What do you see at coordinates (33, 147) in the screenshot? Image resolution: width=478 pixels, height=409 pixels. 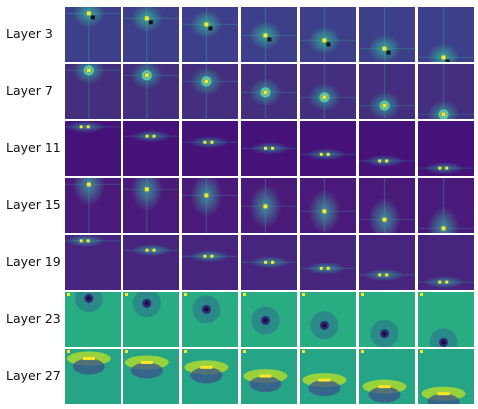 I see `row-label: Layer 11` at bounding box center [33, 147].